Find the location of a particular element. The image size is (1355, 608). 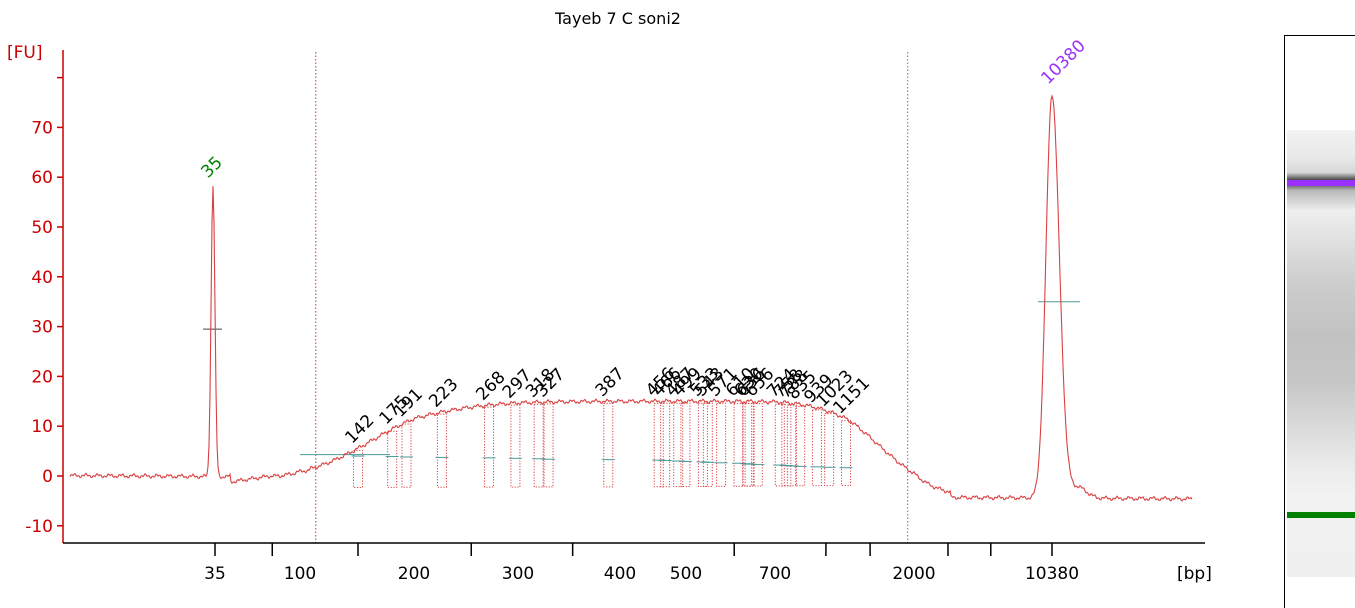

gel-lane is located at coordinates (1321, 353).